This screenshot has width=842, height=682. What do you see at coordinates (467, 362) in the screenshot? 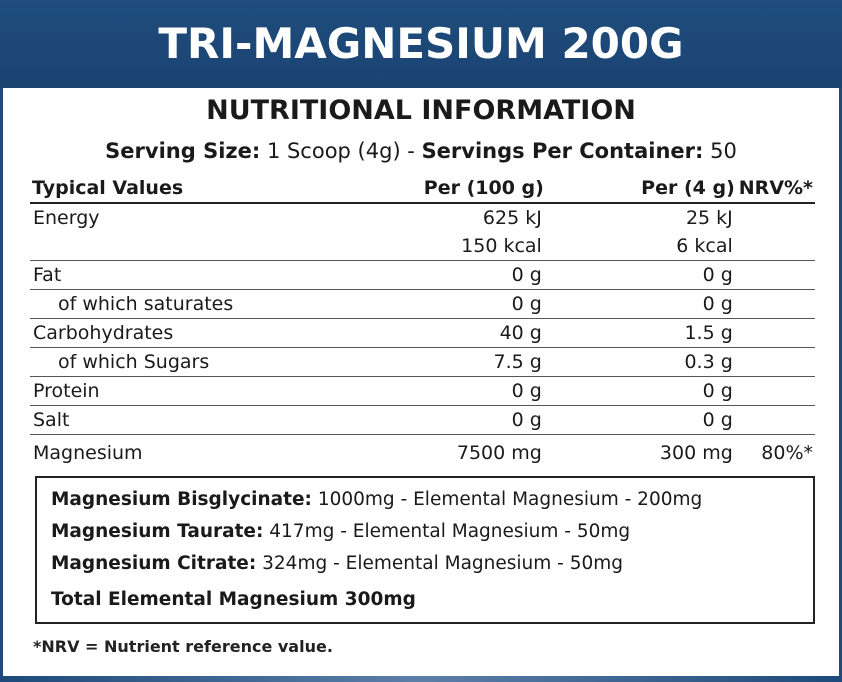
I see `row-per100: 7.5 g` at bounding box center [467, 362].